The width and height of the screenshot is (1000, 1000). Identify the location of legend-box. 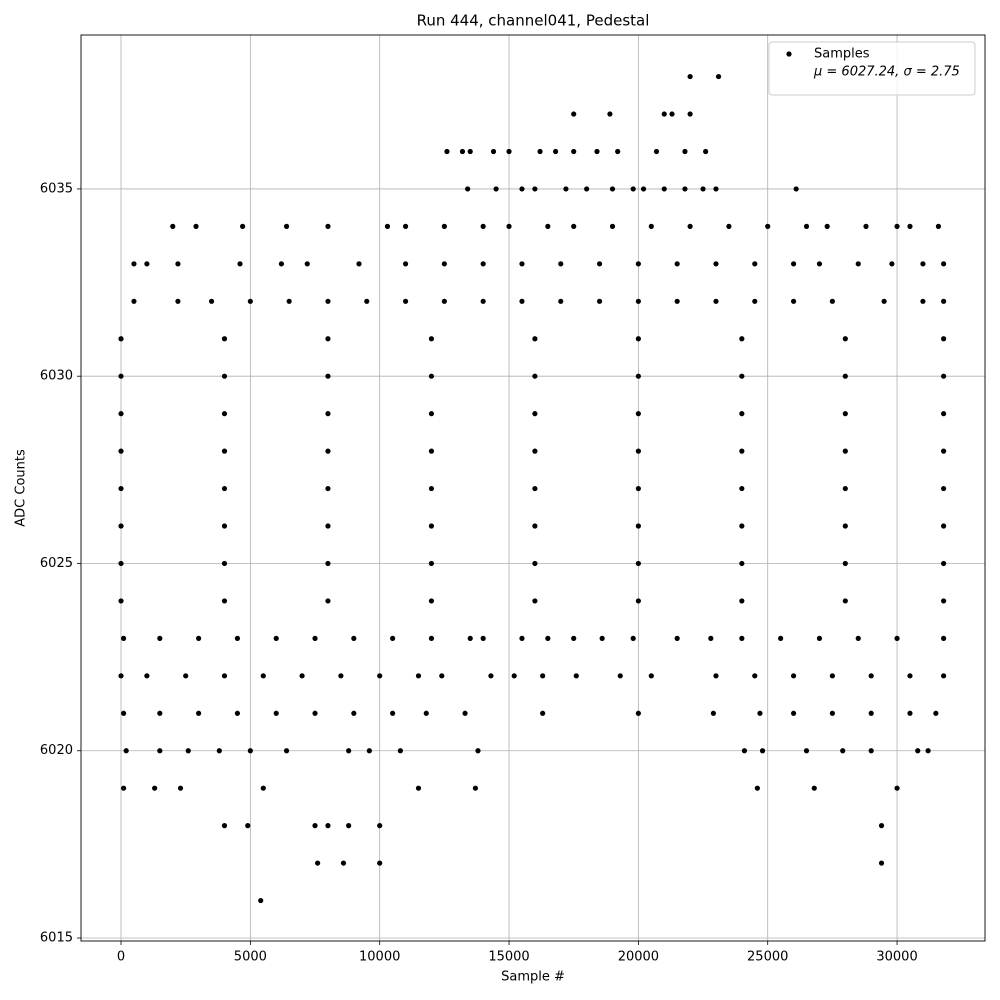
(872, 68).